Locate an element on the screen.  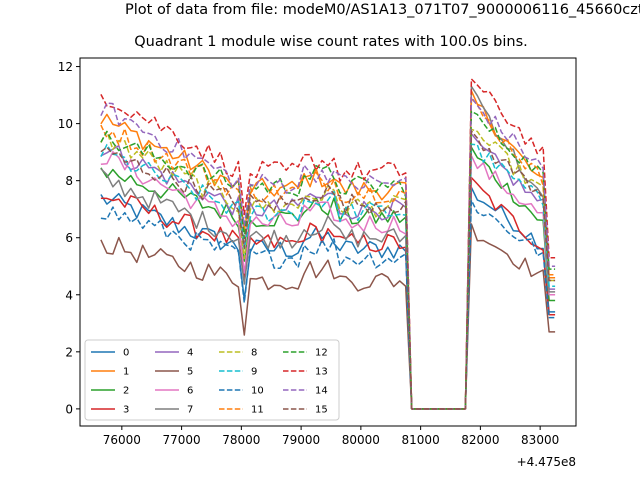
legend-label-2: 2 is located at coordinates (126, 391).